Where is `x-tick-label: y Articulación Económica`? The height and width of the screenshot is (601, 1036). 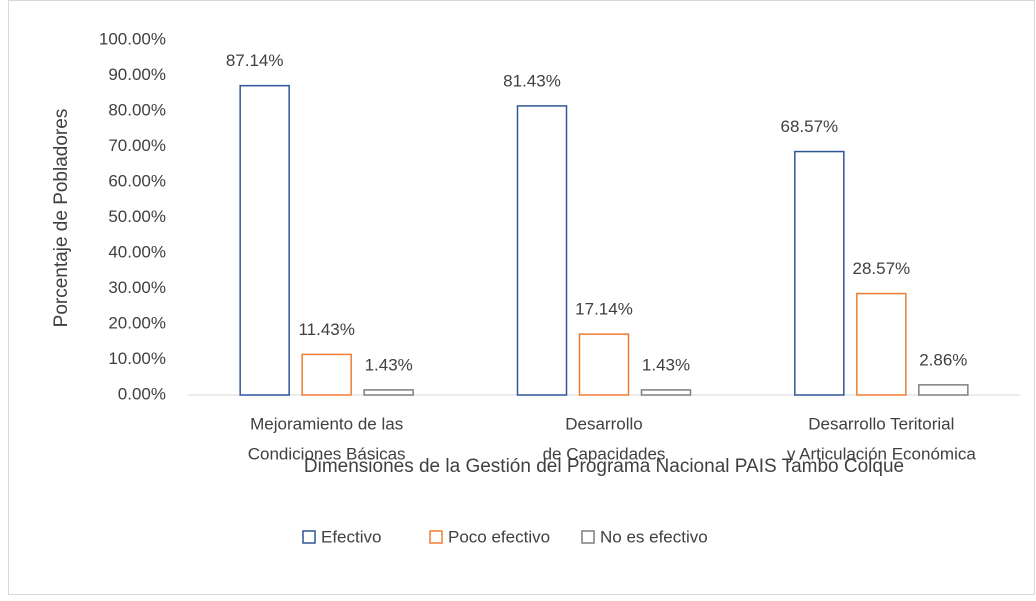
x-tick-label: y Articulación Económica is located at coordinates (882, 453).